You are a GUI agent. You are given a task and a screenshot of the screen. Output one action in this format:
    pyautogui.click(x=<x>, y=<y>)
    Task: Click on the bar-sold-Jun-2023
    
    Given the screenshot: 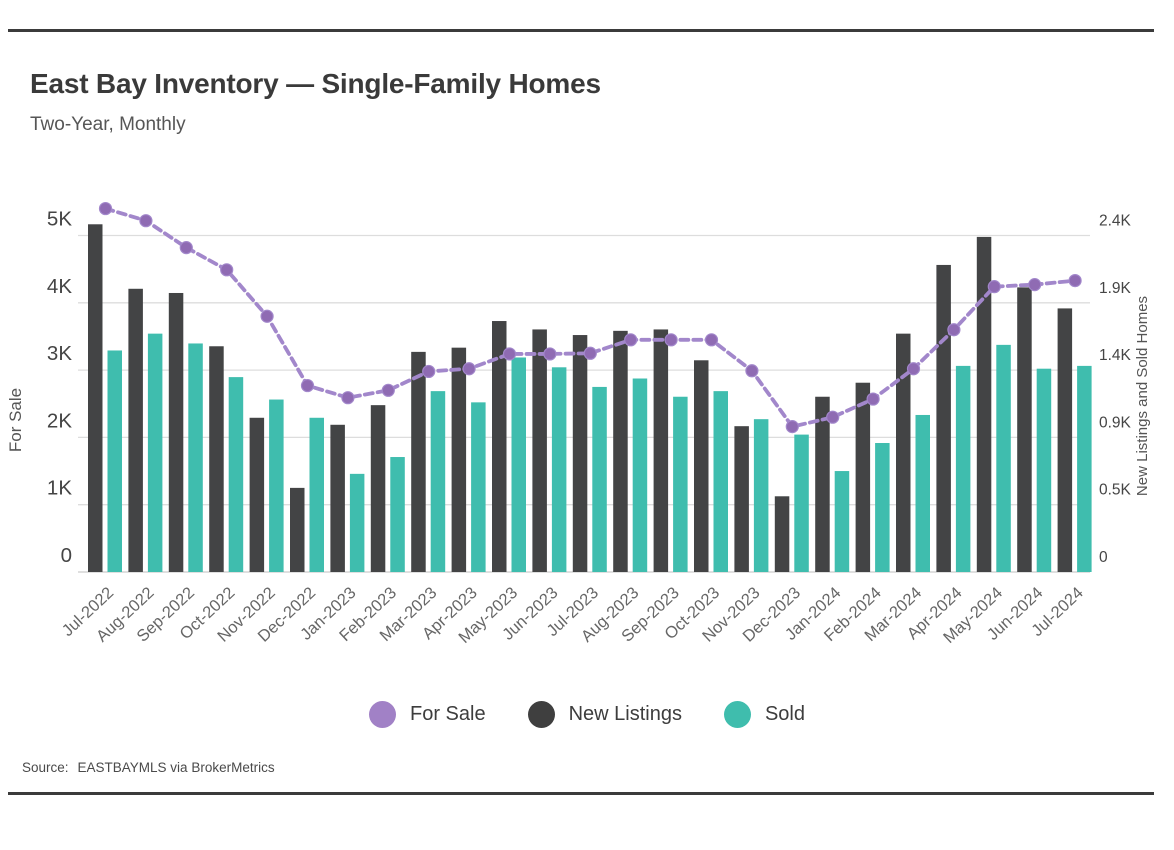 What is the action you would take?
    pyautogui.click(x=559, y=469)
    